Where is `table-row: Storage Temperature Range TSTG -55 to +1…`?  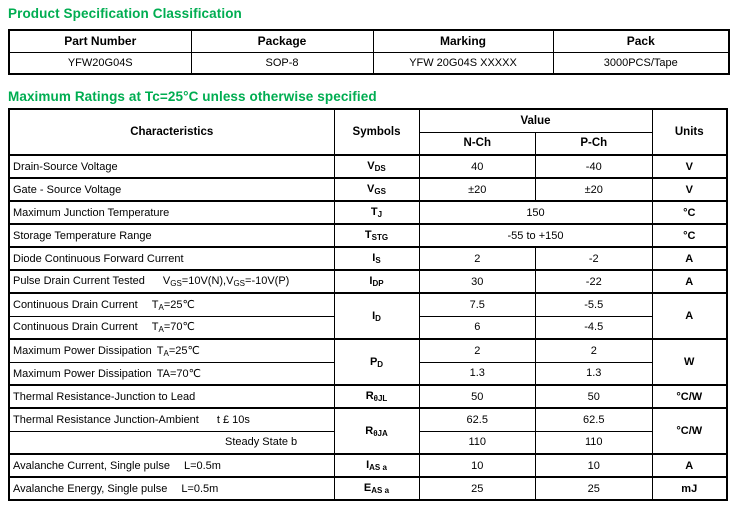 table-row: Storage Temperature Range TSTG -55 to +1… is located at coordinates (368, 235).